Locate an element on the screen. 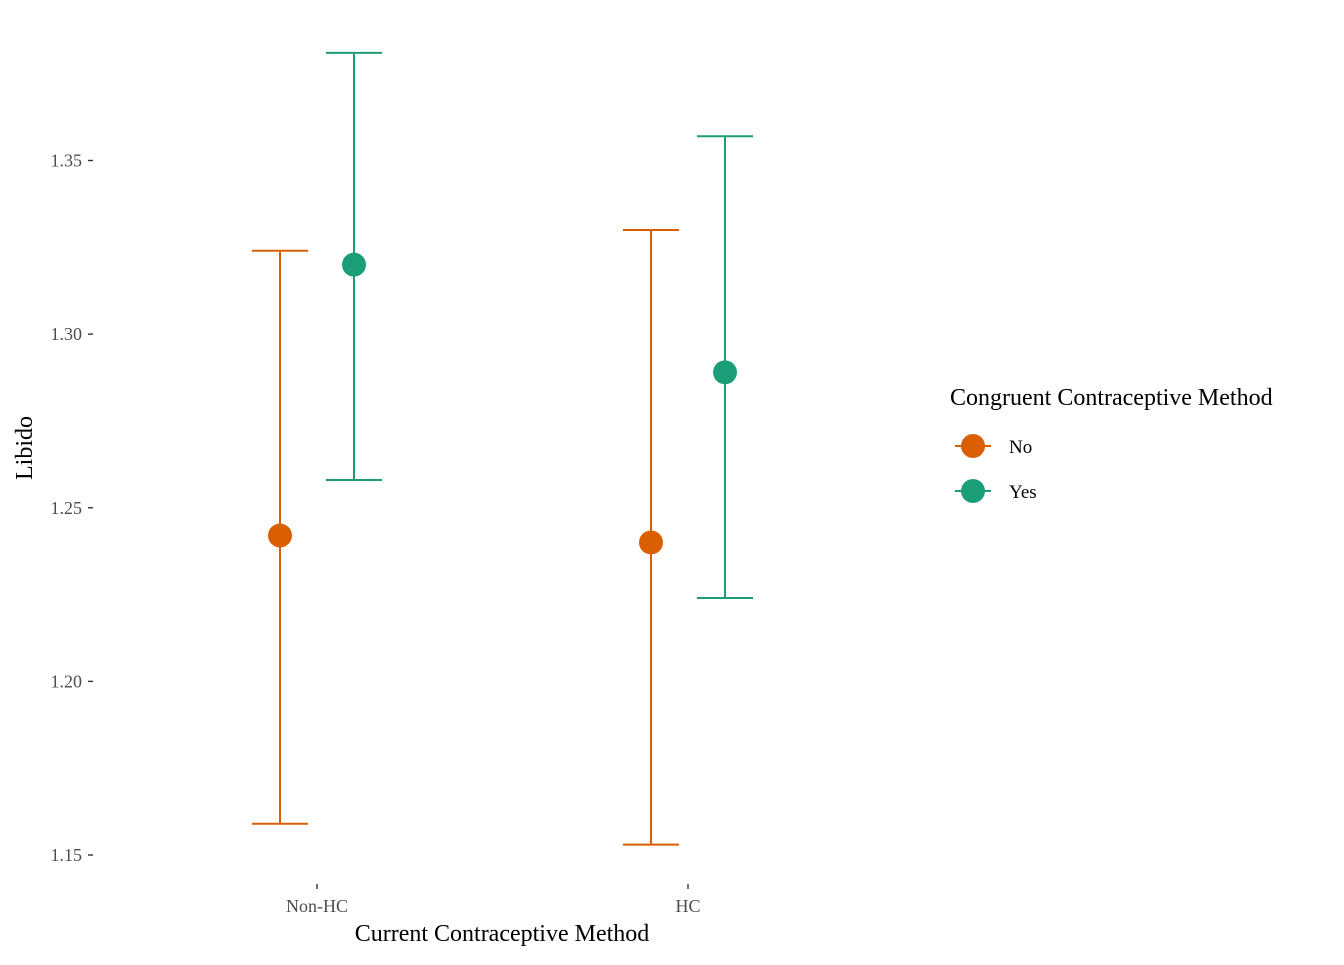 The image size is (1344, 965). legend: Congruent Contraceptive Method No Yes is located at coordinates (1111, 444).